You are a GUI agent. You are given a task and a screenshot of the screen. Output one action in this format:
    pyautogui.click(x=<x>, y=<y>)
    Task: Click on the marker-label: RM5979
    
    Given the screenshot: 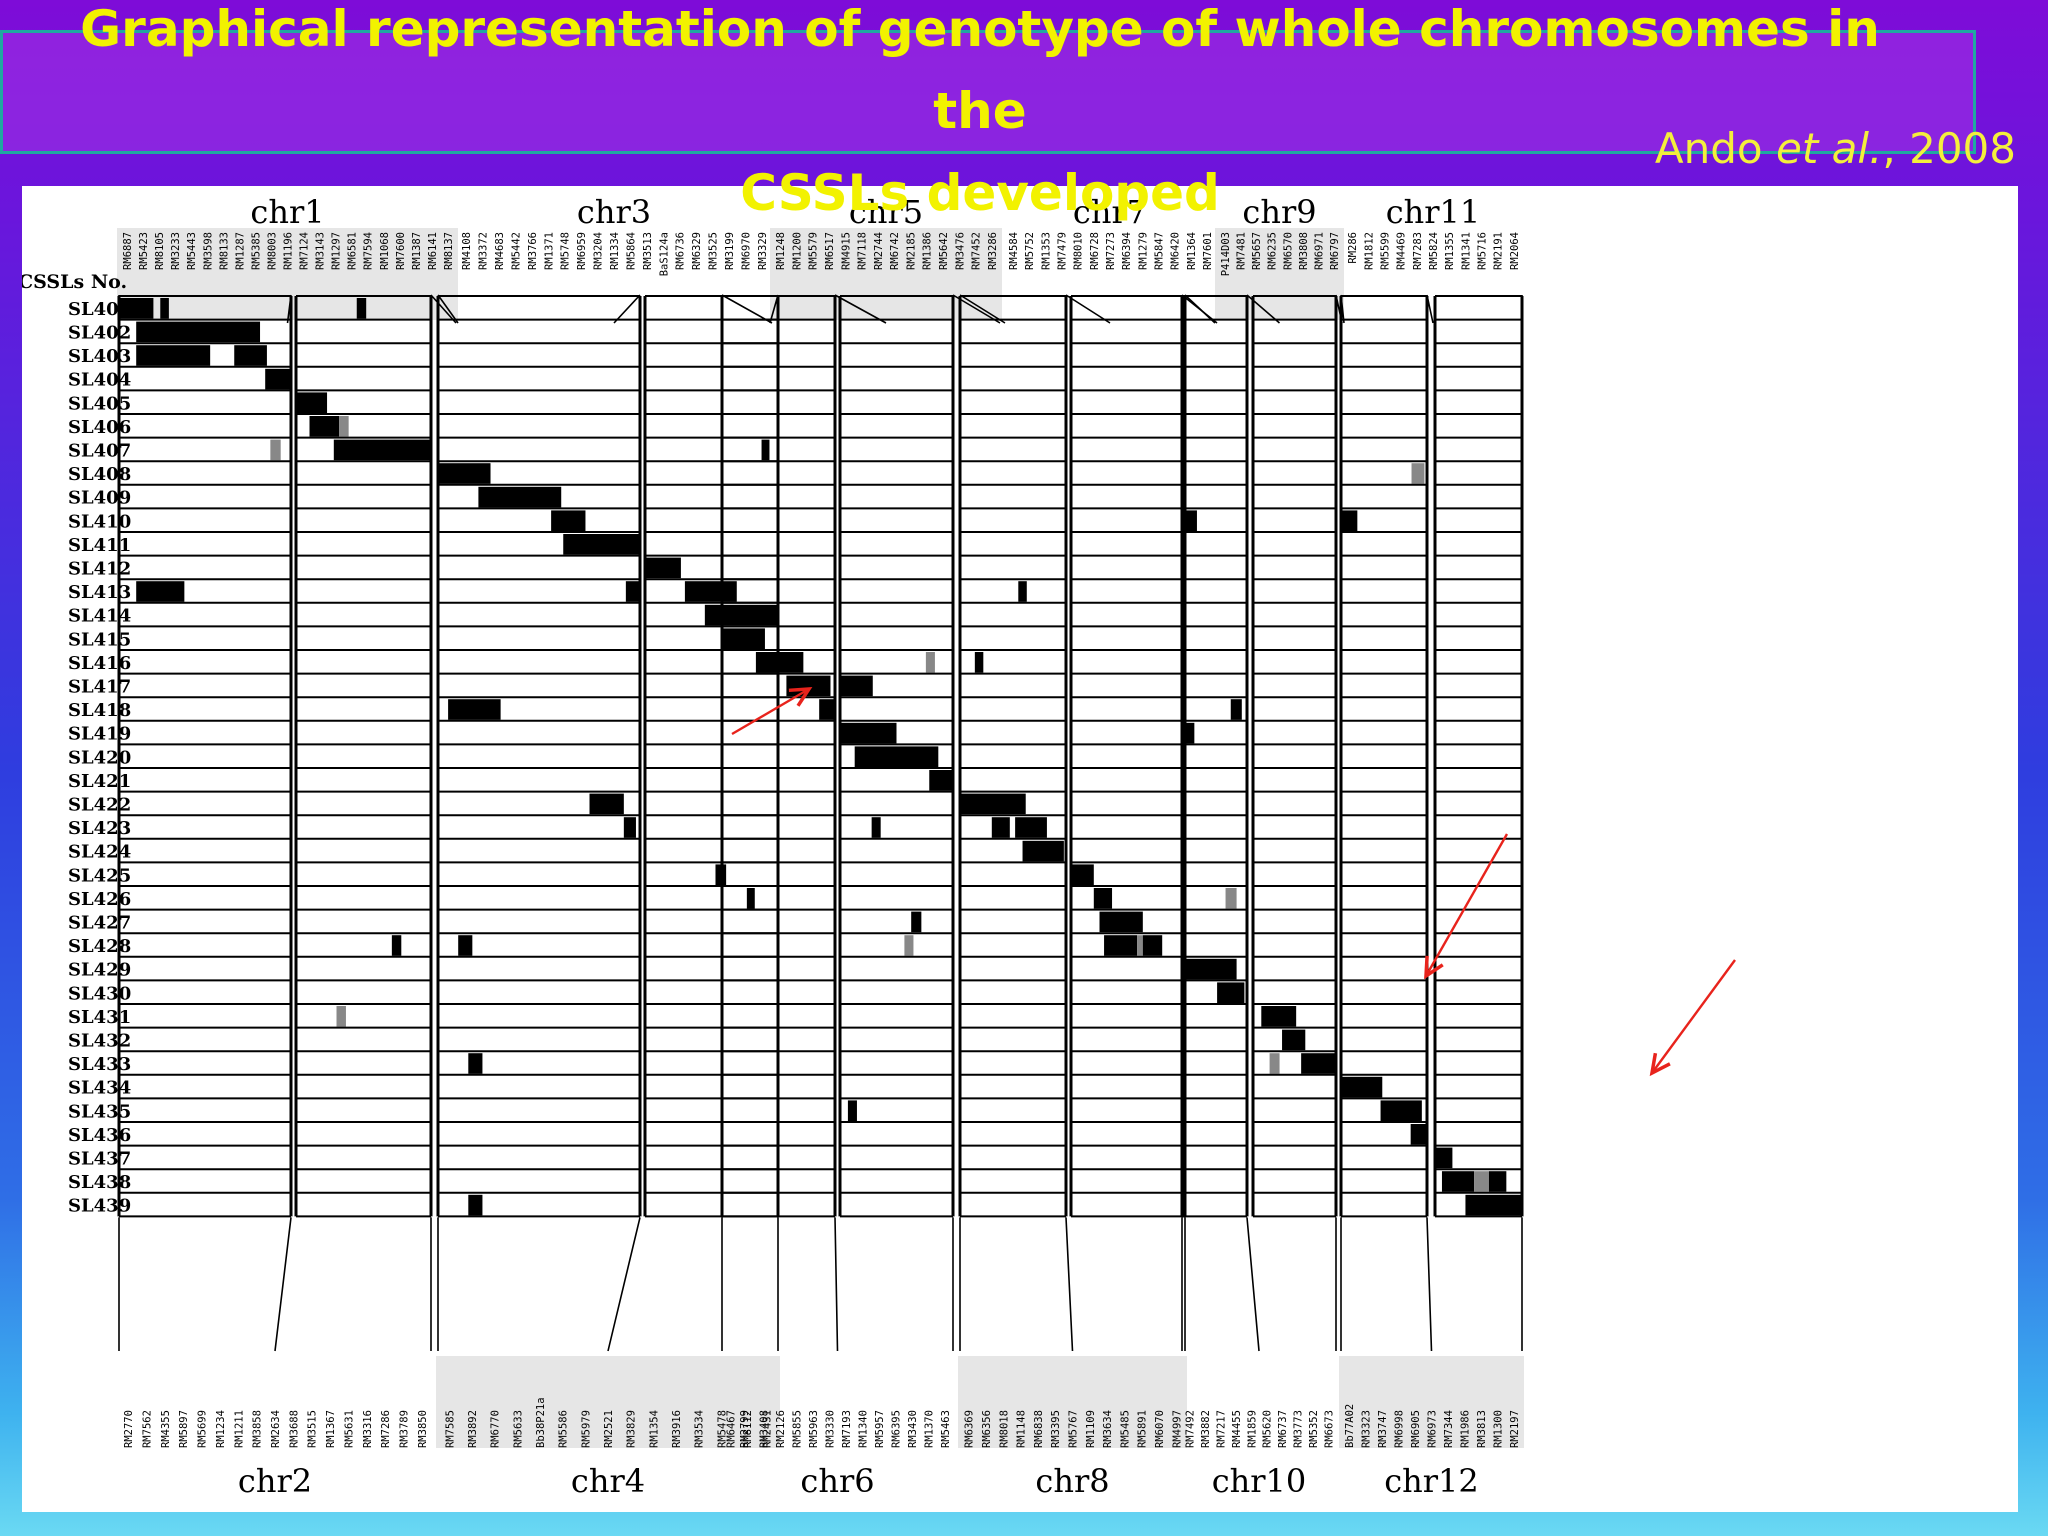 What is the action you would take?
    pyautogui.click(x=586, y=1429)
    